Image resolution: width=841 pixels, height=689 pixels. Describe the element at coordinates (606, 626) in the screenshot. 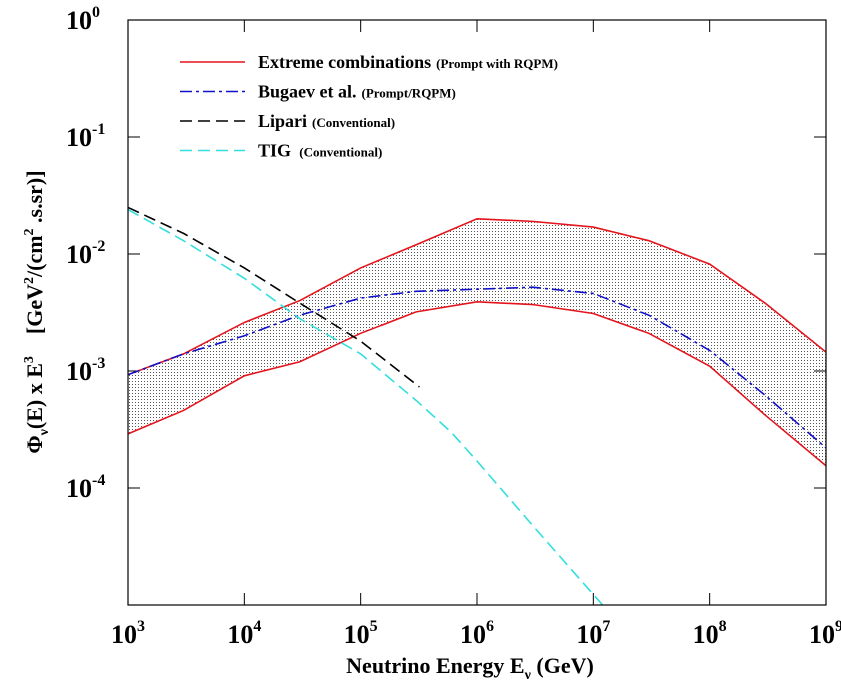

I see `tick-exp: 7` at that location.